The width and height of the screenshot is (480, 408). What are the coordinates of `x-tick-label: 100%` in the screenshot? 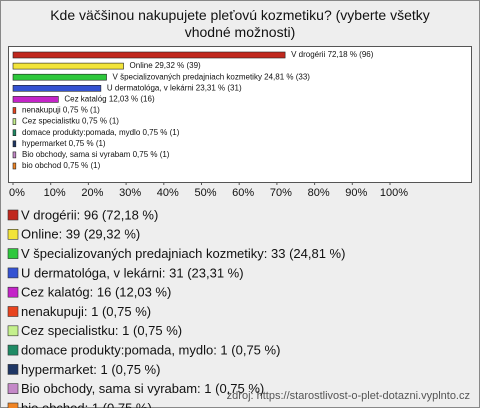 It's located at (394, 193).